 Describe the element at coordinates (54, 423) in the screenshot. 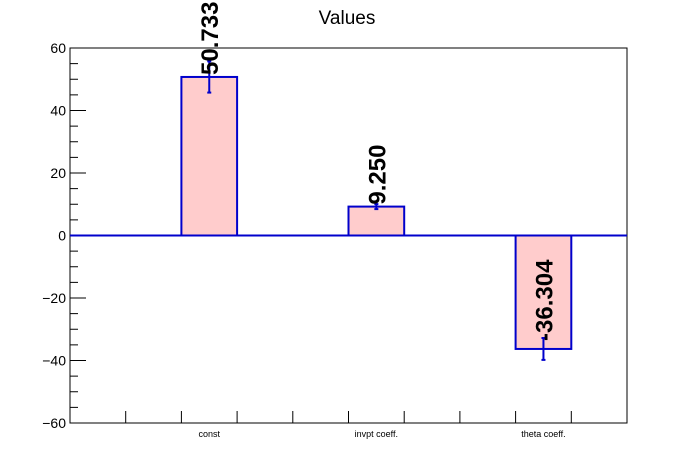

I see `y-tick-label: −60` at that location.